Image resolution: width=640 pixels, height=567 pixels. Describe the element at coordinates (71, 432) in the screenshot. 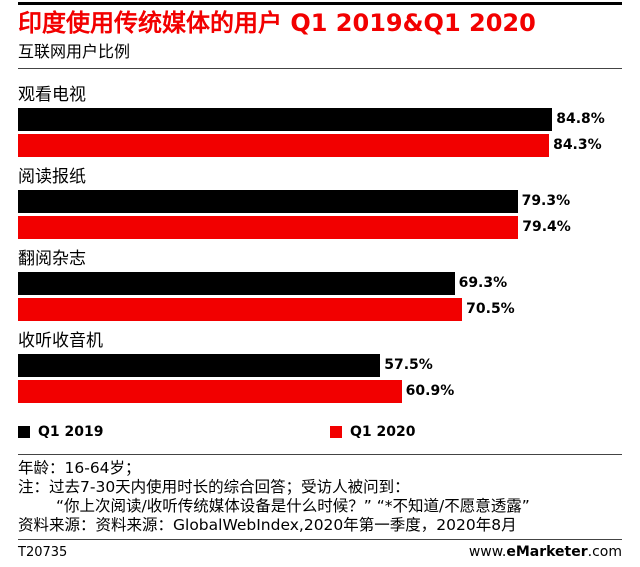

I see `legend-label-q1-2019: Q1 2019` at that location.